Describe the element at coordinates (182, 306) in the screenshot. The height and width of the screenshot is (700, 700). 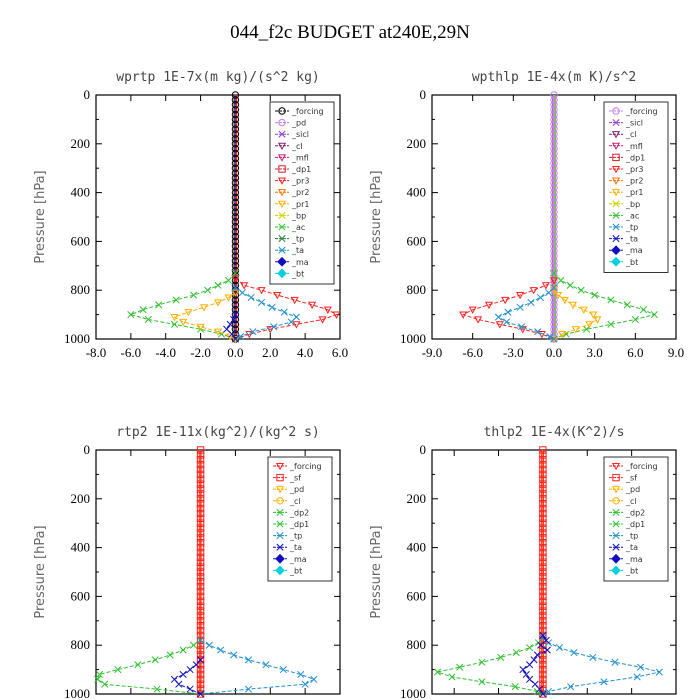
I see `series-line-bp` at that location.